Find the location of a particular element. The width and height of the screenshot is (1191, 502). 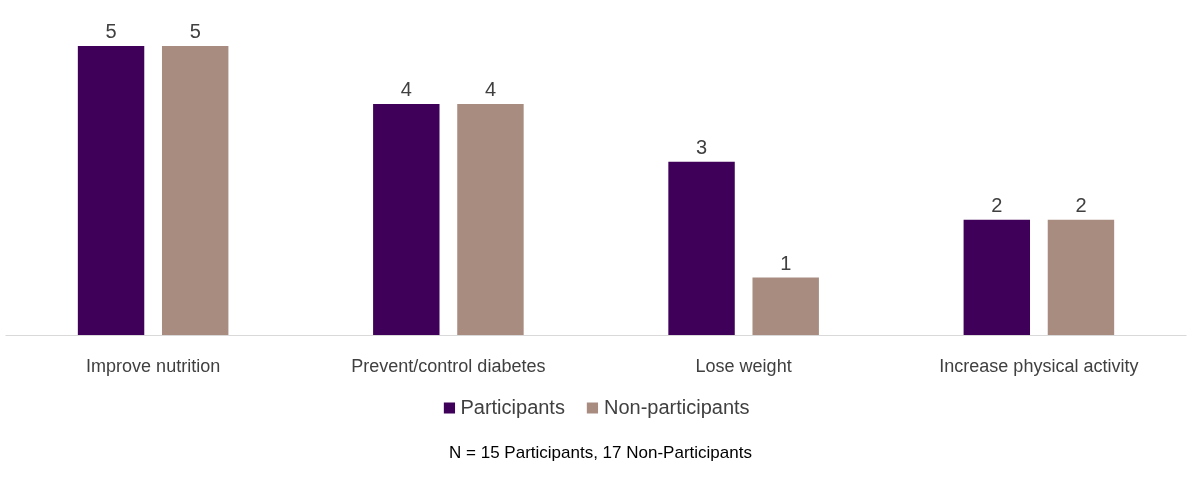

data-label: 1 is located at coordinates (786, 262).